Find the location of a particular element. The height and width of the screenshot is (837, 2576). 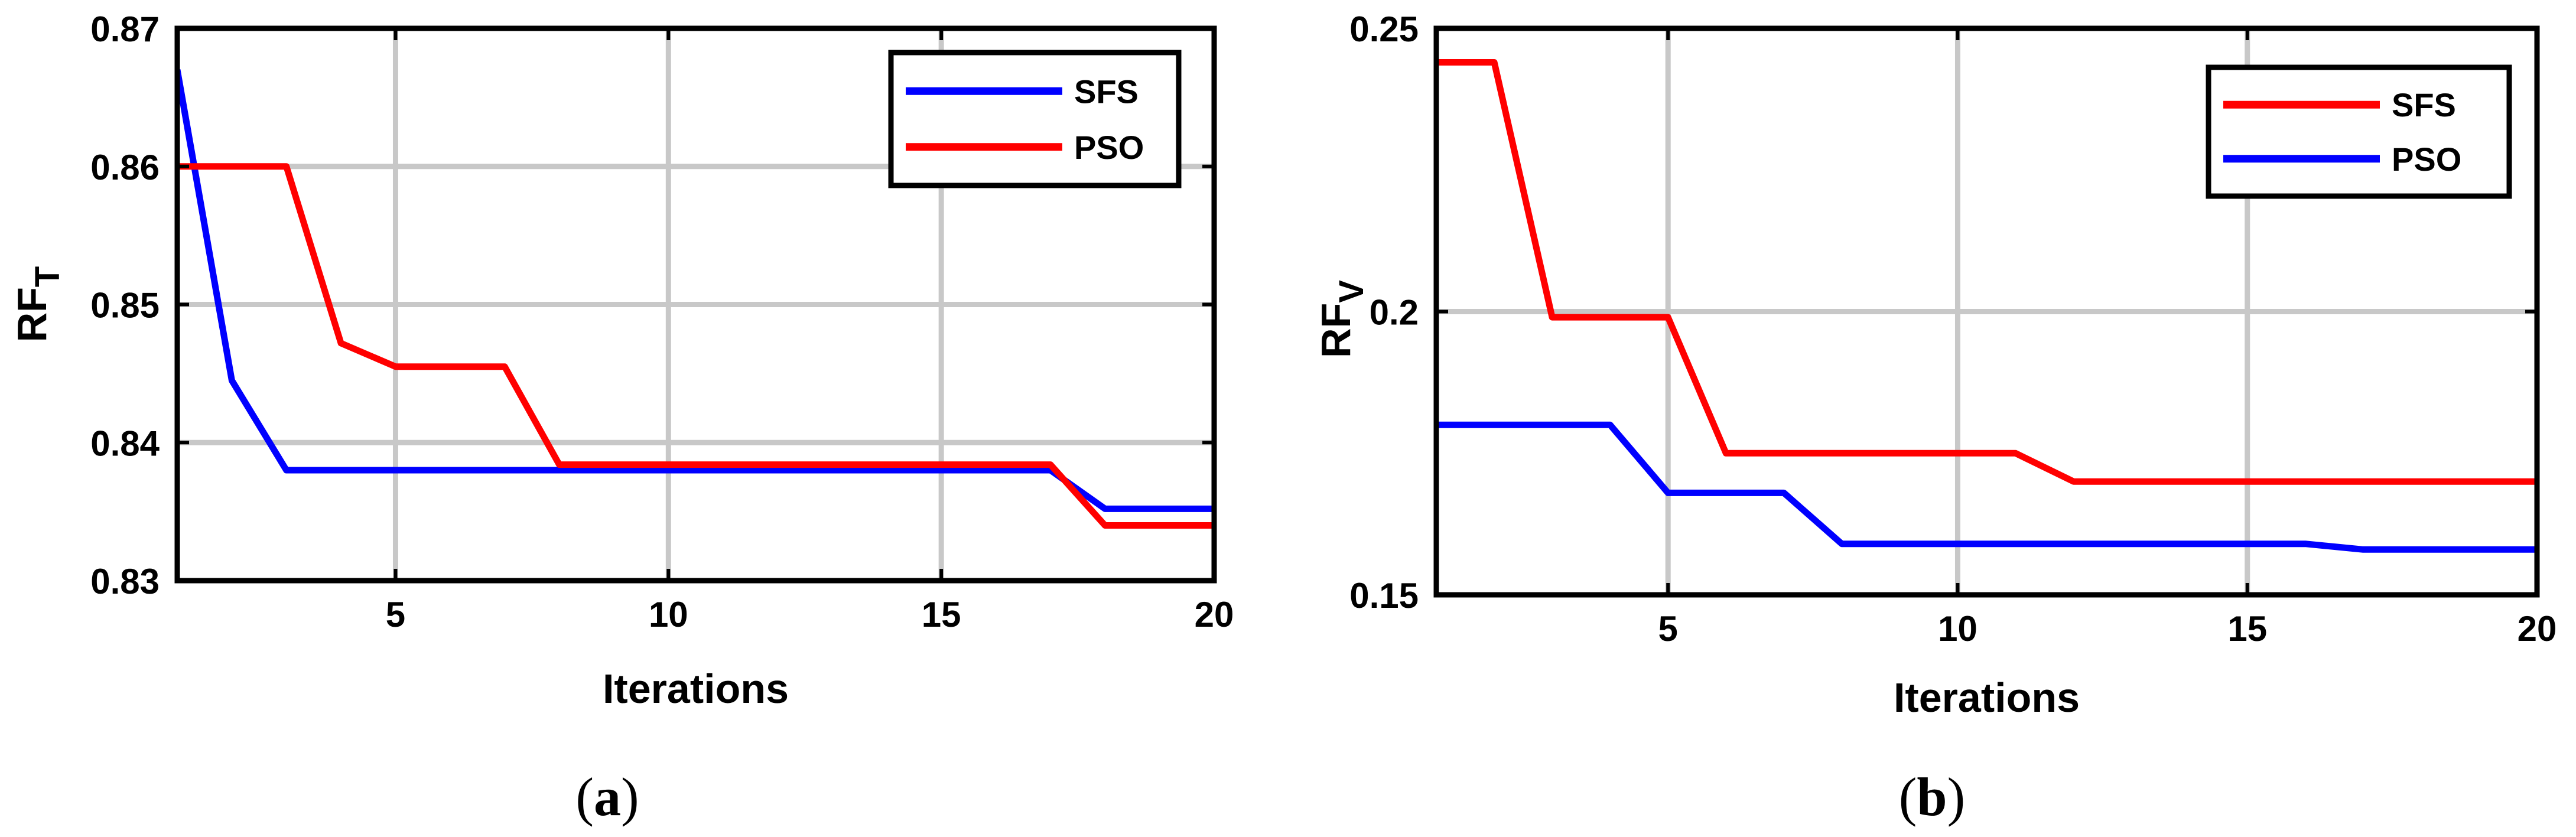

y-tick-label: 0.84 is located at coordinates (125, 443).